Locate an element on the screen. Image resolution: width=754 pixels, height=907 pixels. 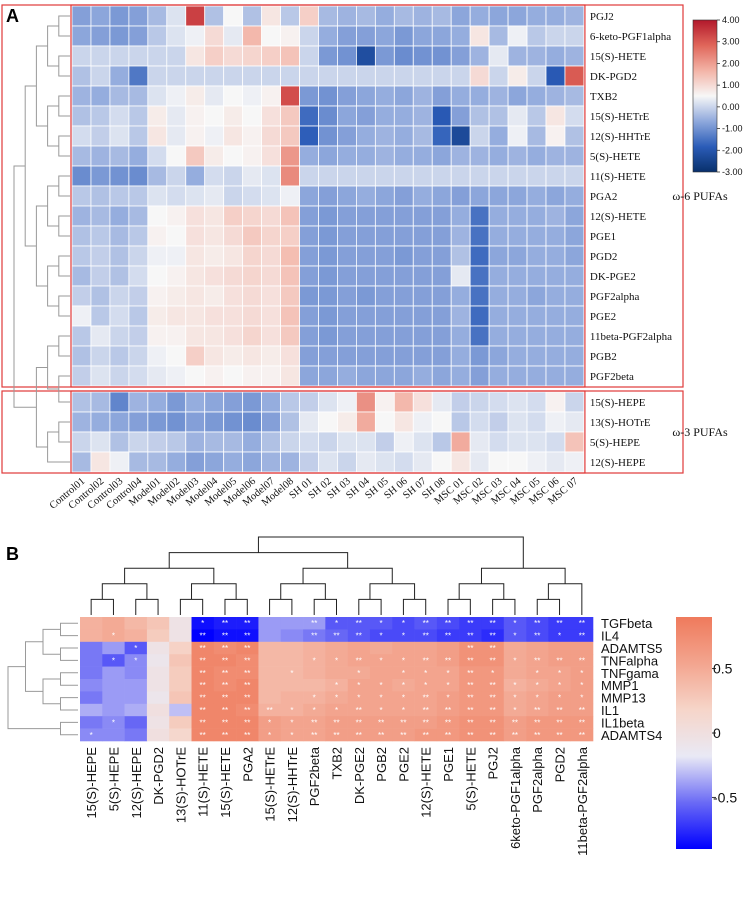
column-label: 5(S)-HETE is located at coordinates (470, 779).